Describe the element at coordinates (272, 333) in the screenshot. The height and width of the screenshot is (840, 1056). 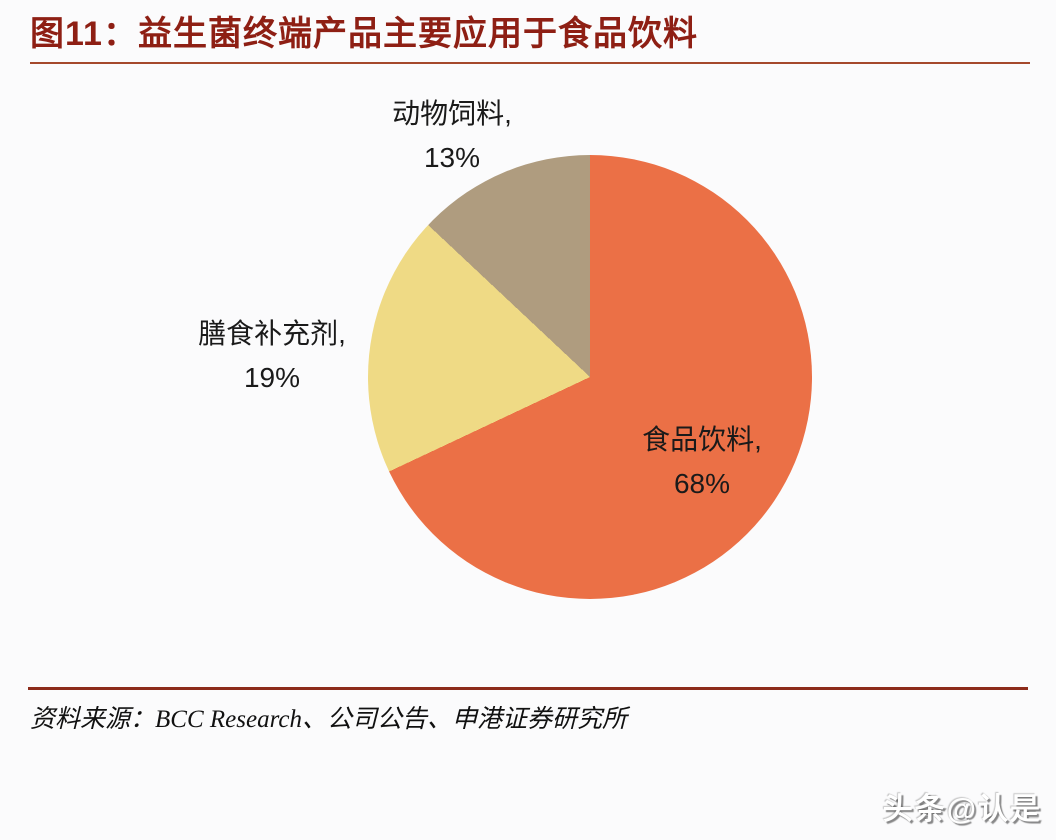
I see `pie-label-dietary-supplement-name: 膳食补充剂,` at that location.